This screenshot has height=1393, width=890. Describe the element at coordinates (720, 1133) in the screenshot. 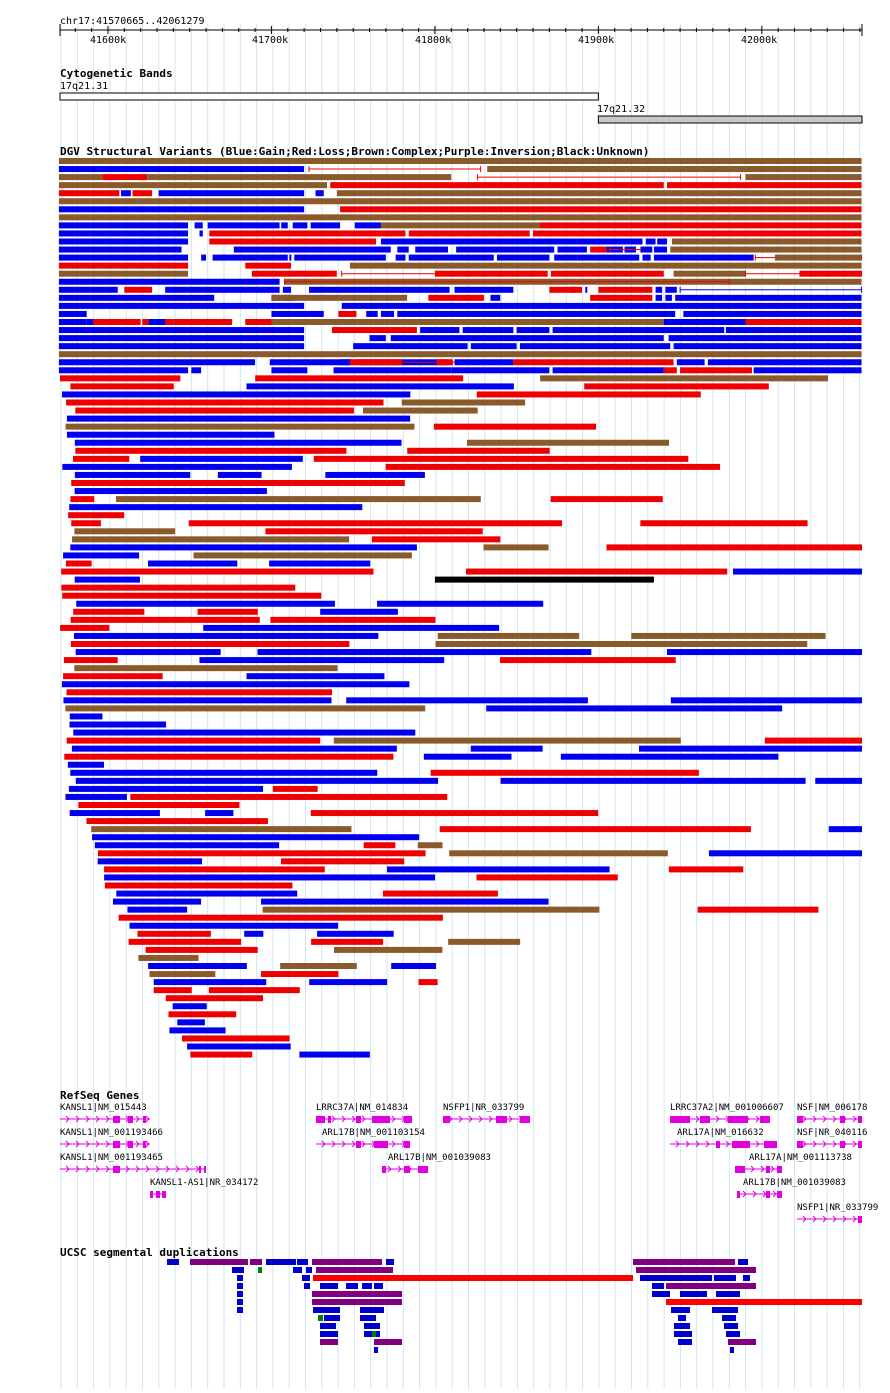

I see `gene-label: ARL17A|NM_016632` at that location.